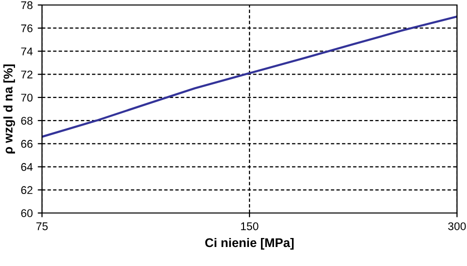 The image size is (467, 266). What do you see at coordinates (249, 244) in the screenshot?
I see `x-axis-title: Ci nienie [MPa]` at bounding box center [249, 244].